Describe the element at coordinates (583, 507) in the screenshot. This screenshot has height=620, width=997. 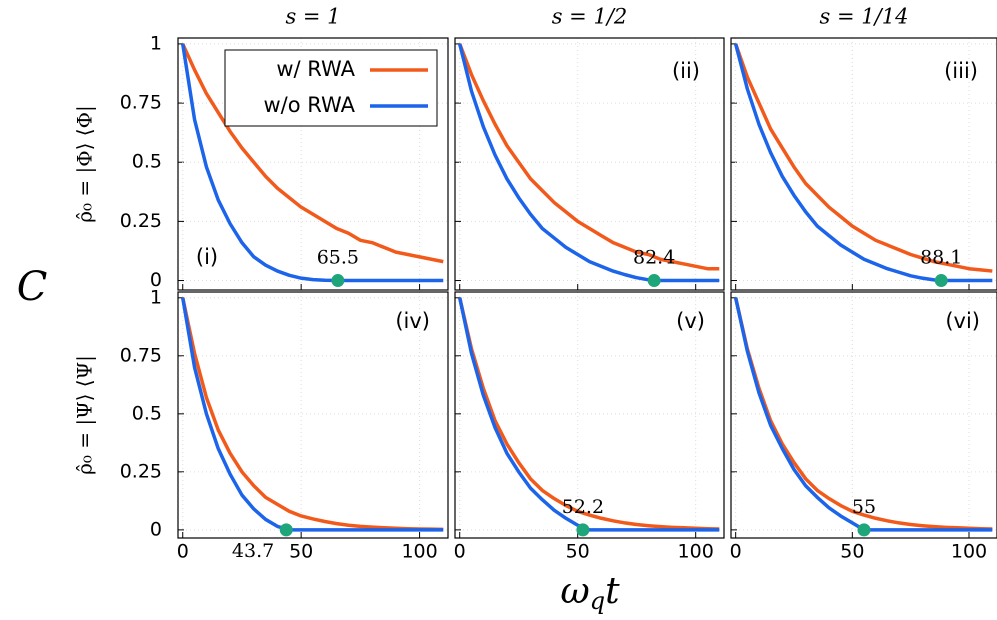
I see `zero-label: 52.2` at that location.